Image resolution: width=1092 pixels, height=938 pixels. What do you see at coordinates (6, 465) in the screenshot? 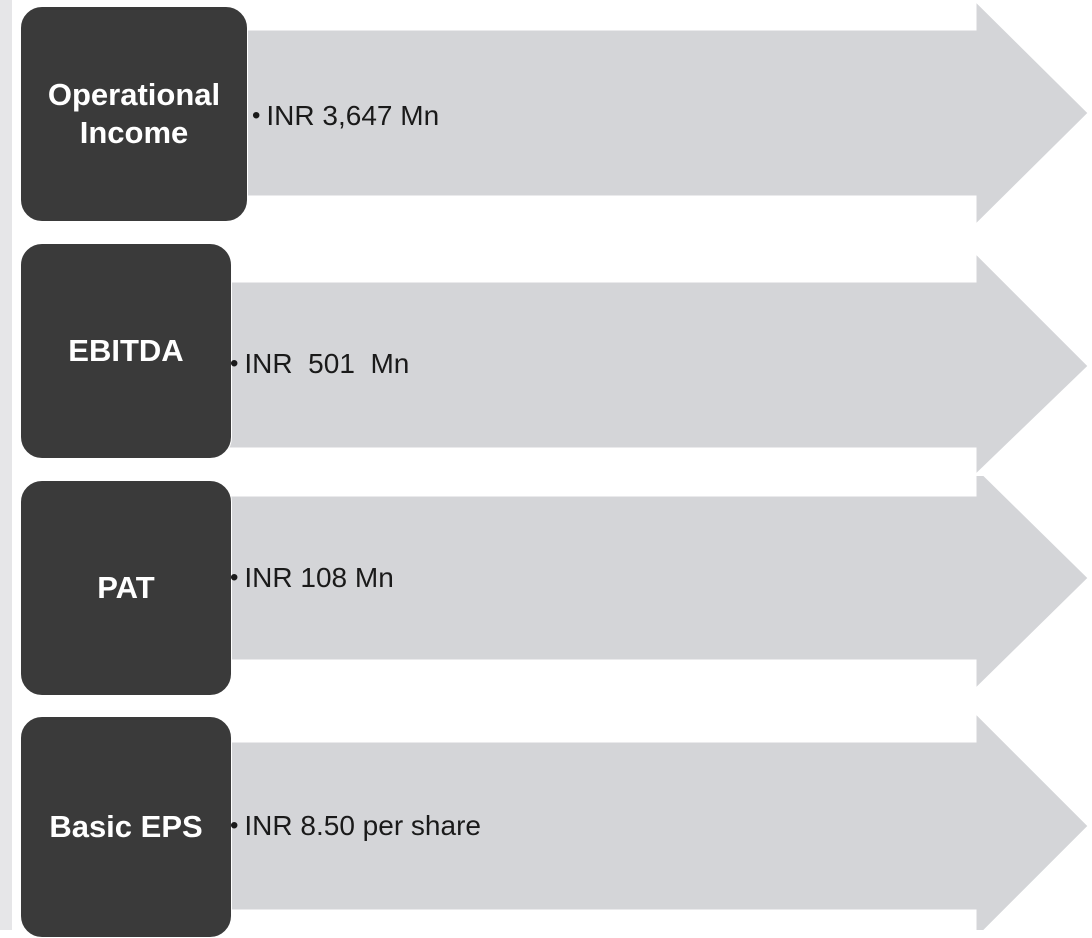
I see `left-edge-strip` at bounding box center [6, 465].